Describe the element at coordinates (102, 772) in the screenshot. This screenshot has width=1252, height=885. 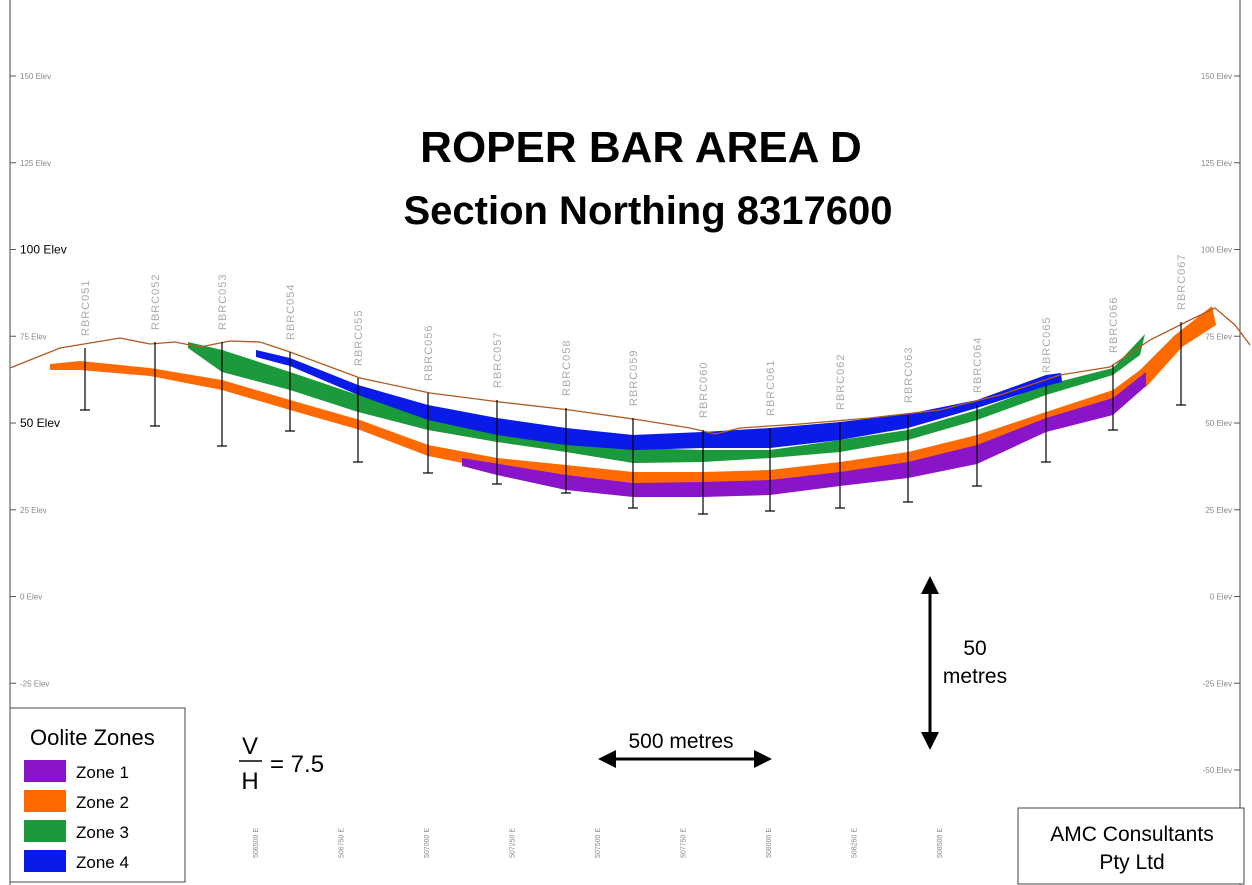
I see `legend-label: Zone 1` at that location.